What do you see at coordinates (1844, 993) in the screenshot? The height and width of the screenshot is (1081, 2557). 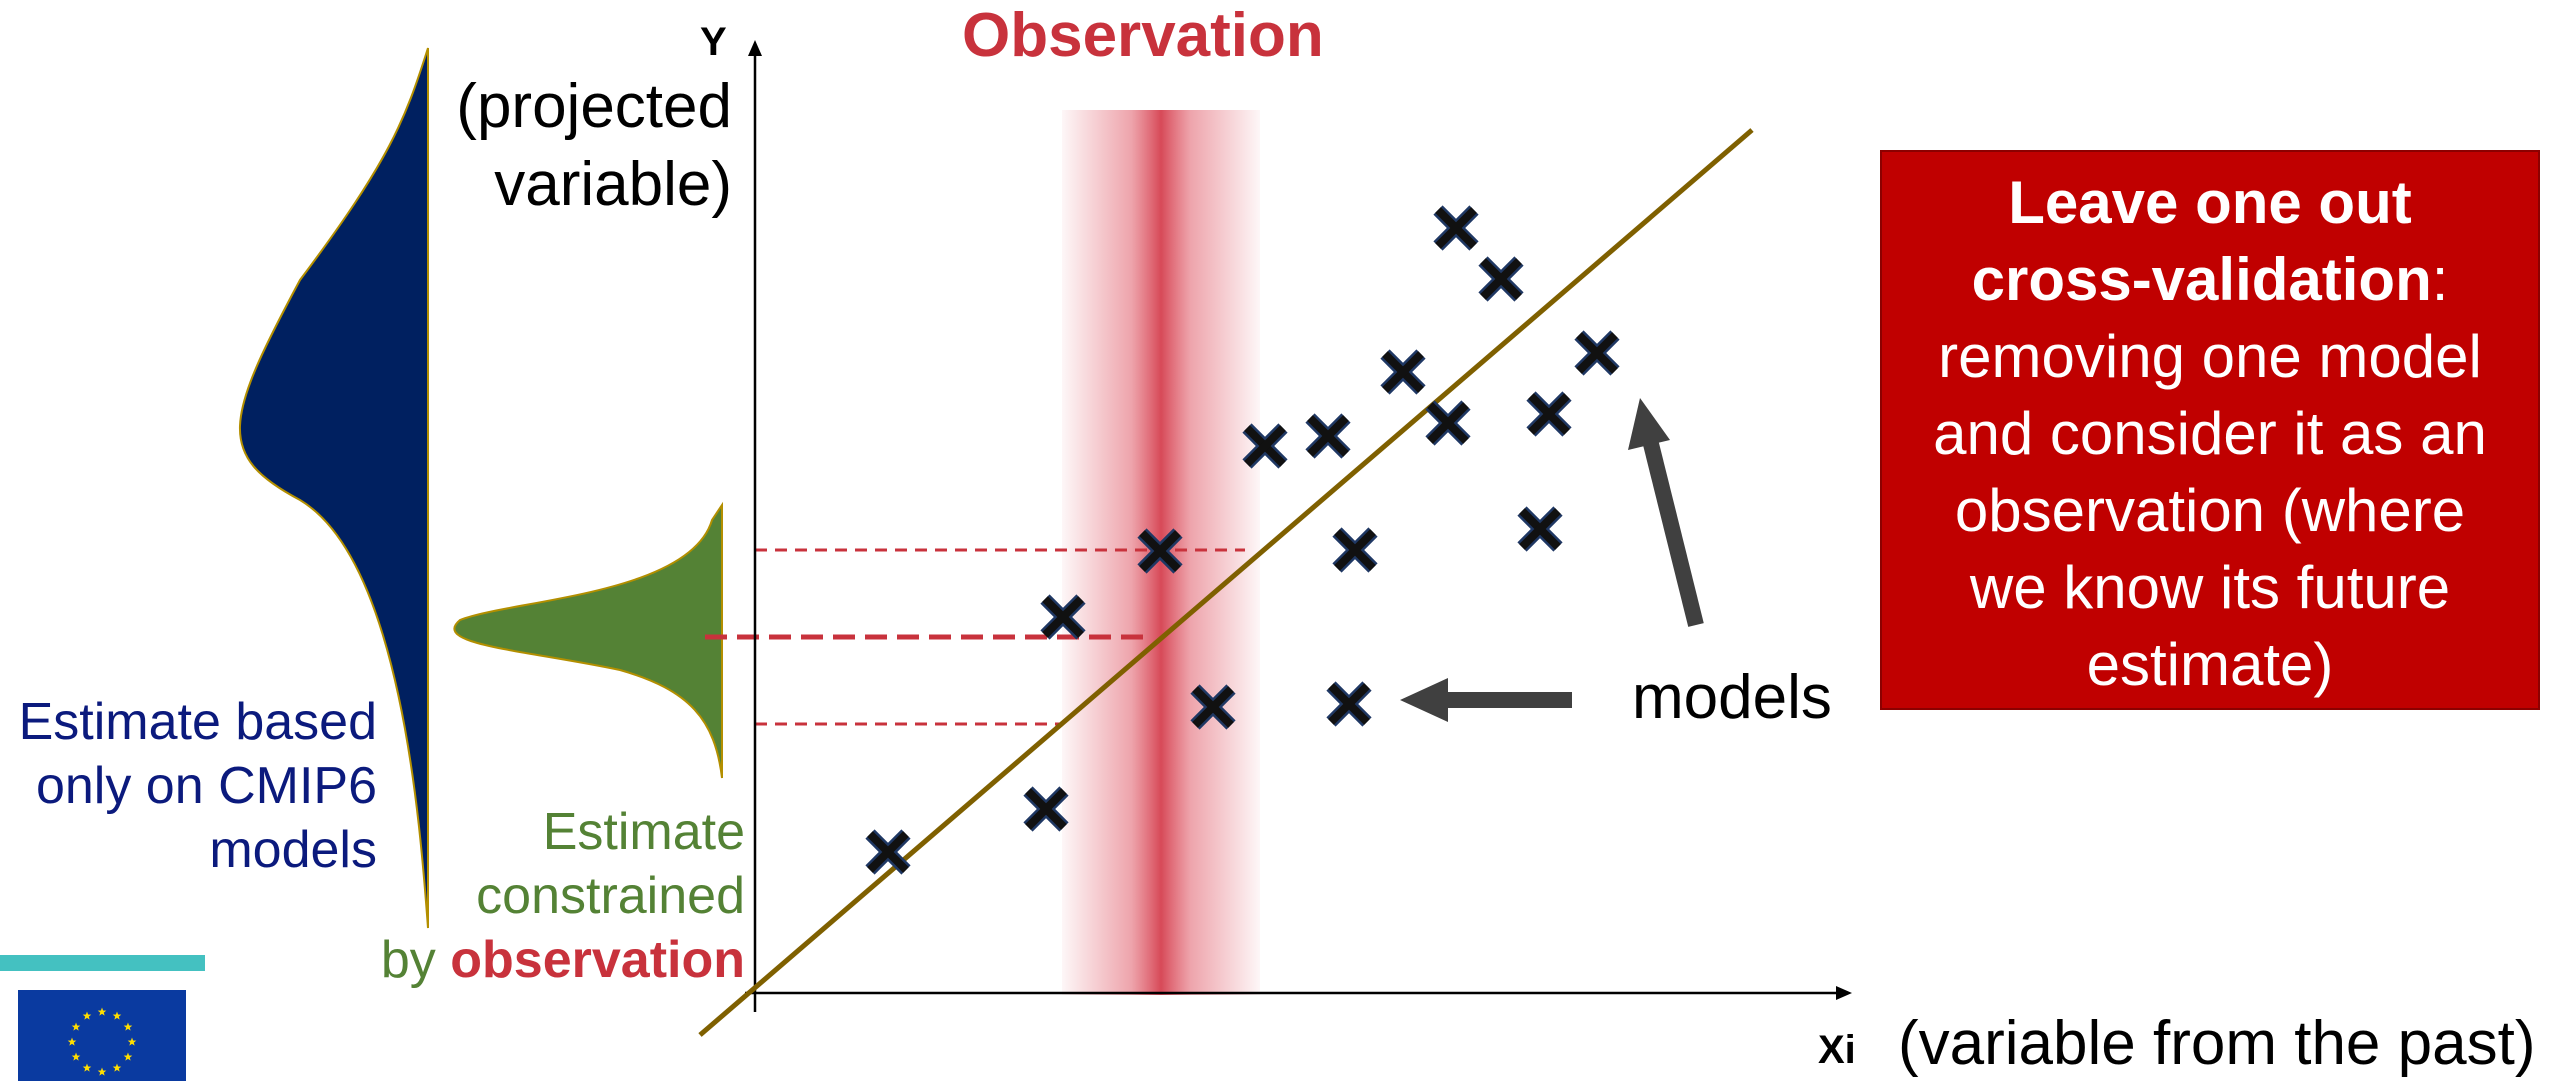 I see `x-axis-arrow-icon` at bounding box center [1844, 993].